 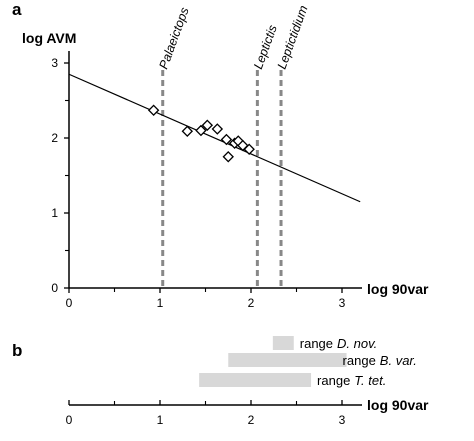 I want to click on range-label-species: B. var., so click(x=398, y=360).